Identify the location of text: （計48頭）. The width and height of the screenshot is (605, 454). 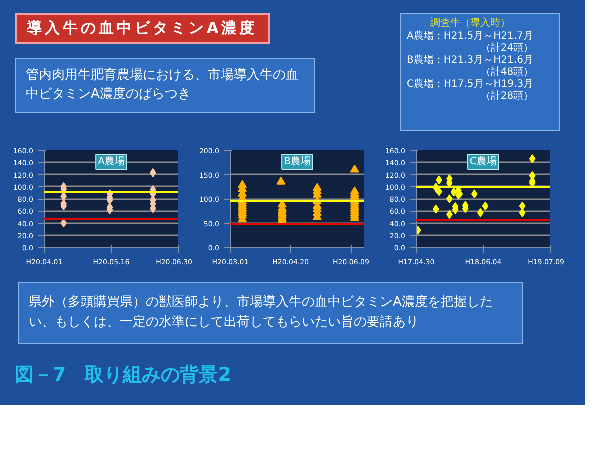
(507, 73).